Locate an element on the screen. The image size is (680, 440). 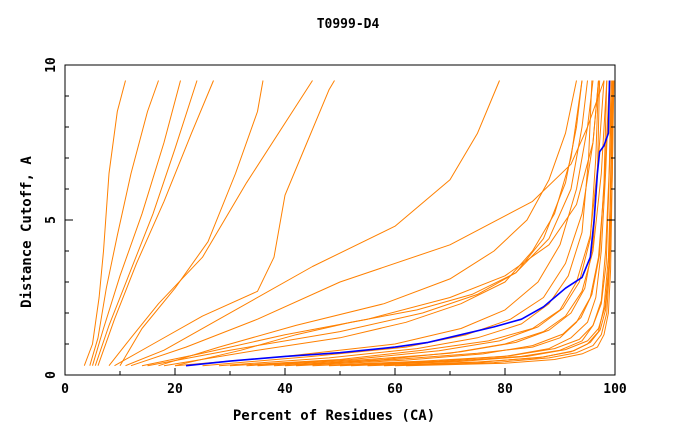
x-tick-label: 100 is located at coordinates (615, 389).